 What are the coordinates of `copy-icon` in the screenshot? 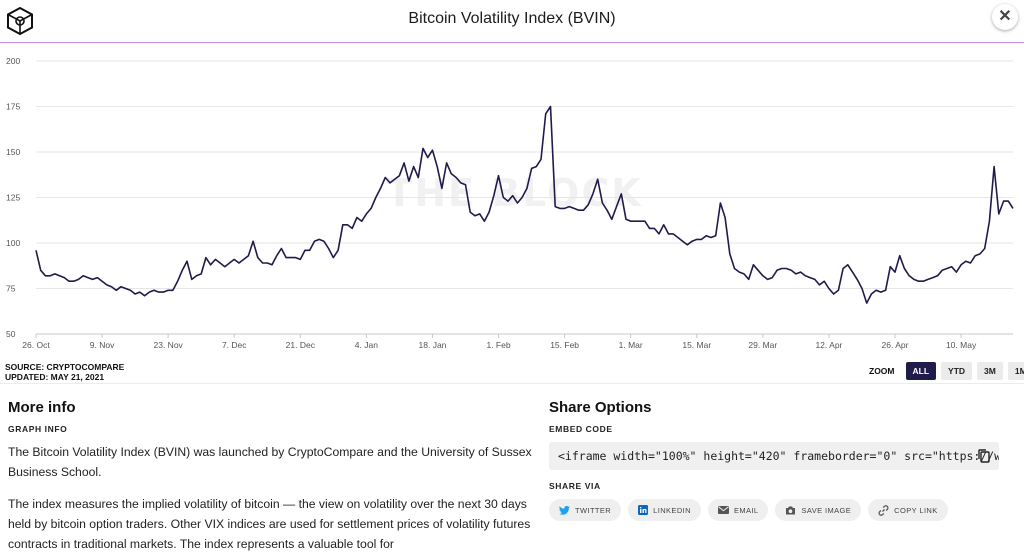 It's located at (984, 456).